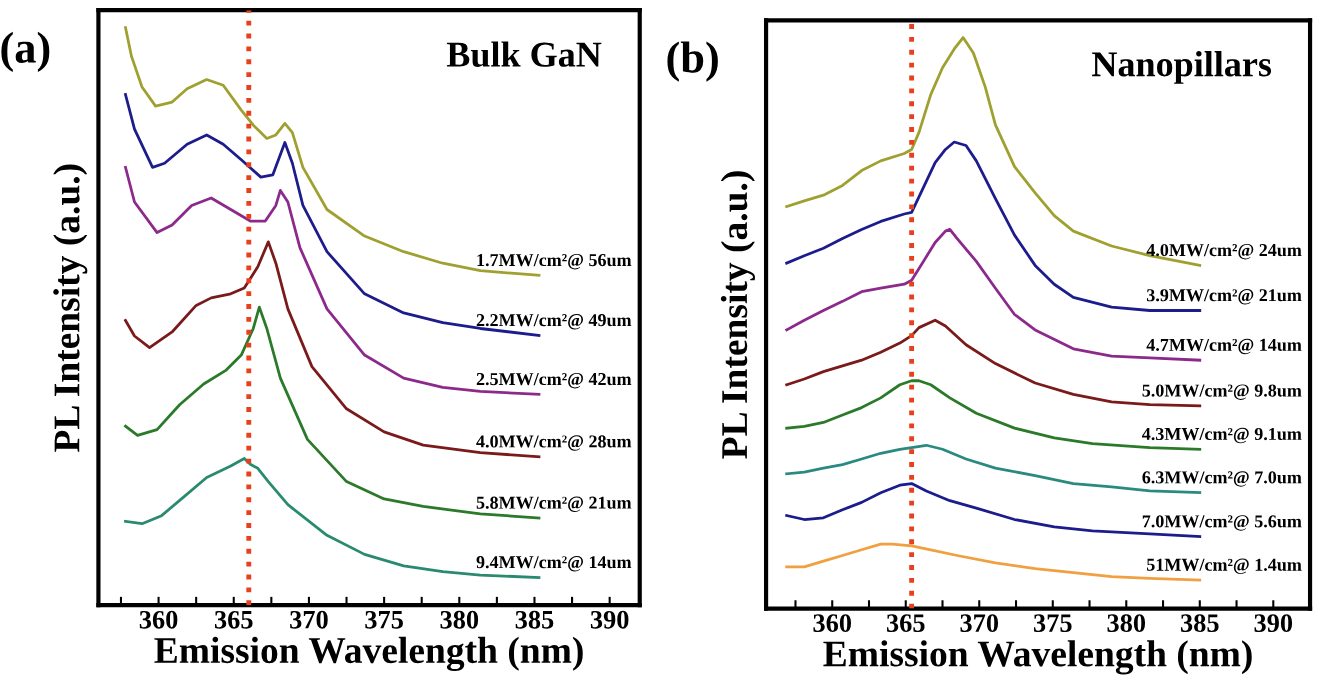 The height and width of the screenshot is (680, 1330). What do you see at coordinates (1224, 346) in the screenshot?
I see `series-label: 4.7MW/cm²@ 14um` at bounding box center [1224, 346].